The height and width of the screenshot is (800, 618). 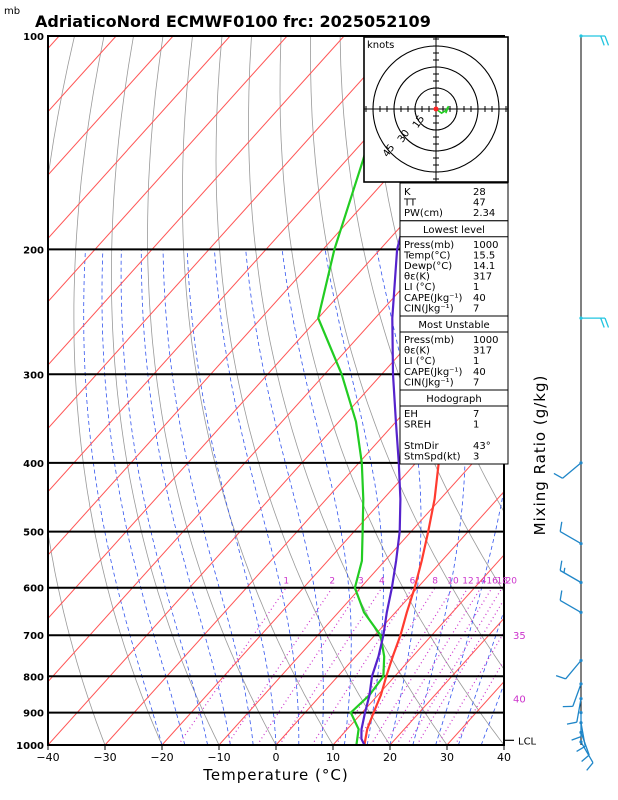 I want to click on mixing-ratio-label: 6, so click(x=413, y=582).